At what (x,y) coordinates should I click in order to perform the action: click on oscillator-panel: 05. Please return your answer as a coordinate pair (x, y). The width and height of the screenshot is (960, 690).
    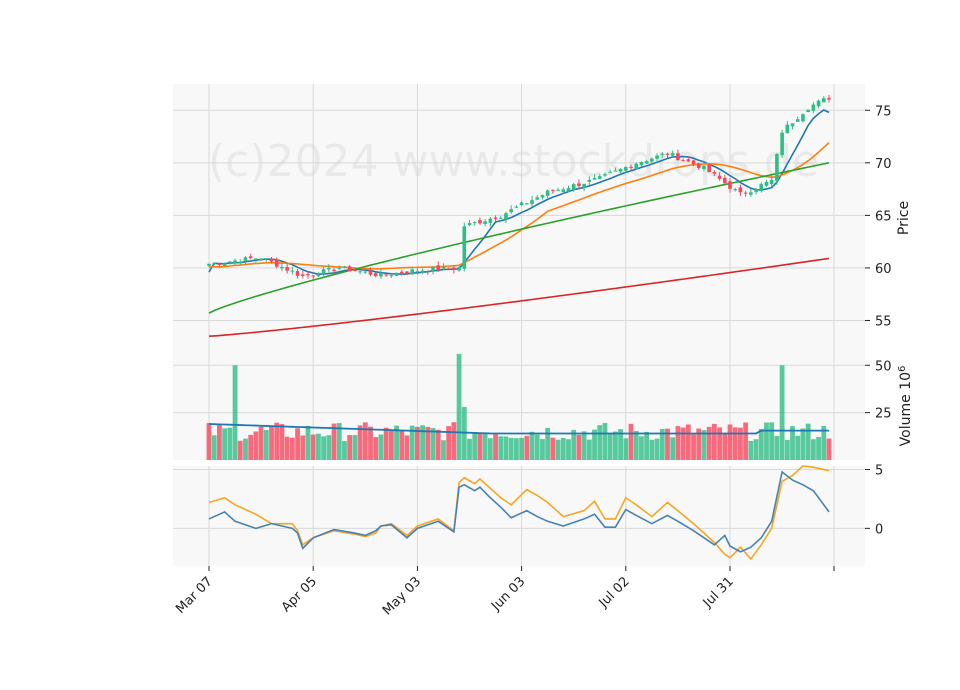
    Looking at the image, I should click on (528, 515).